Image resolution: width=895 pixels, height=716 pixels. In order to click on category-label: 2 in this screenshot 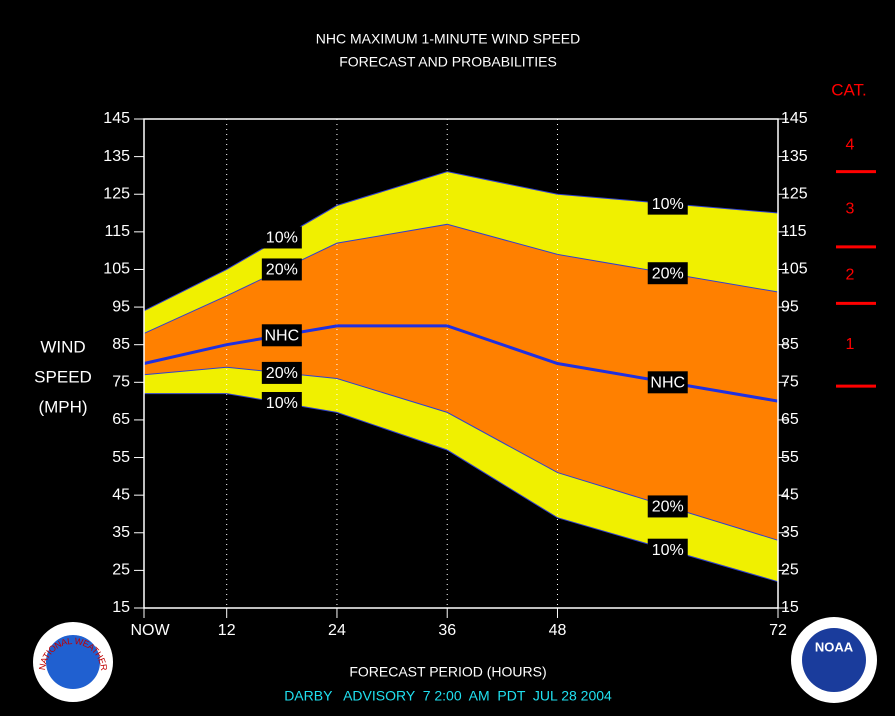, I will do `click(850, 274)`.